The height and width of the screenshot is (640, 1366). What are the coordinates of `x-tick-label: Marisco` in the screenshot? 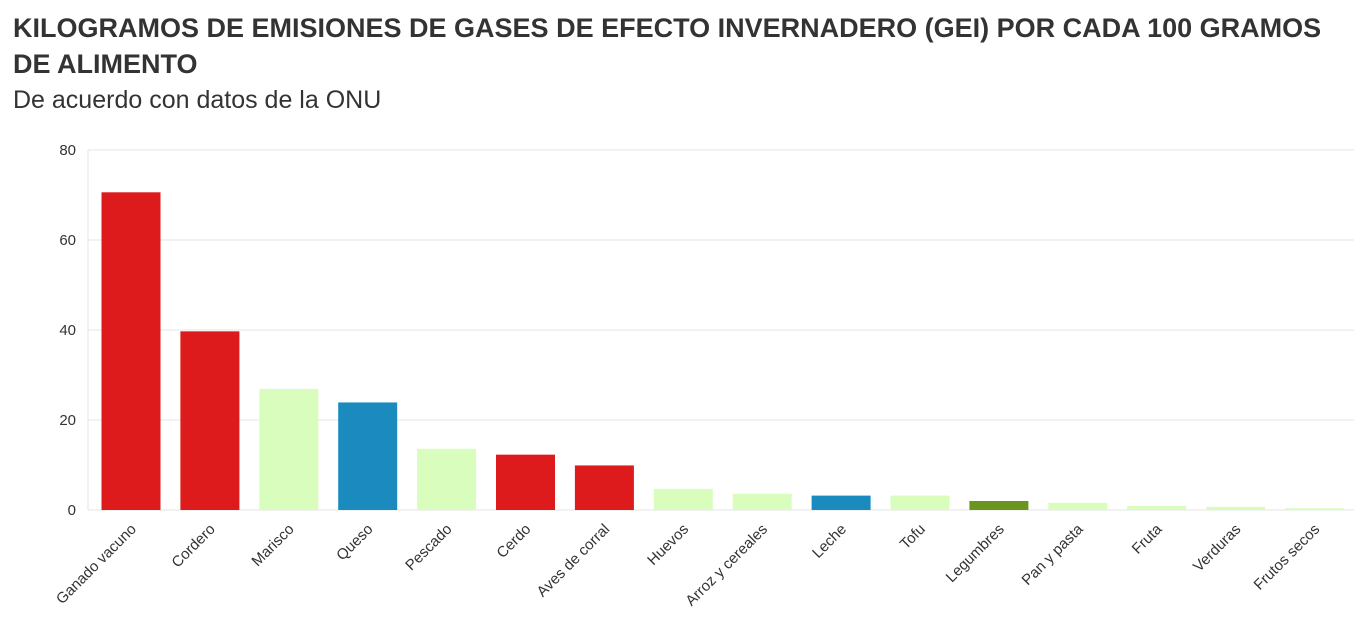 It's located at (272, 545).